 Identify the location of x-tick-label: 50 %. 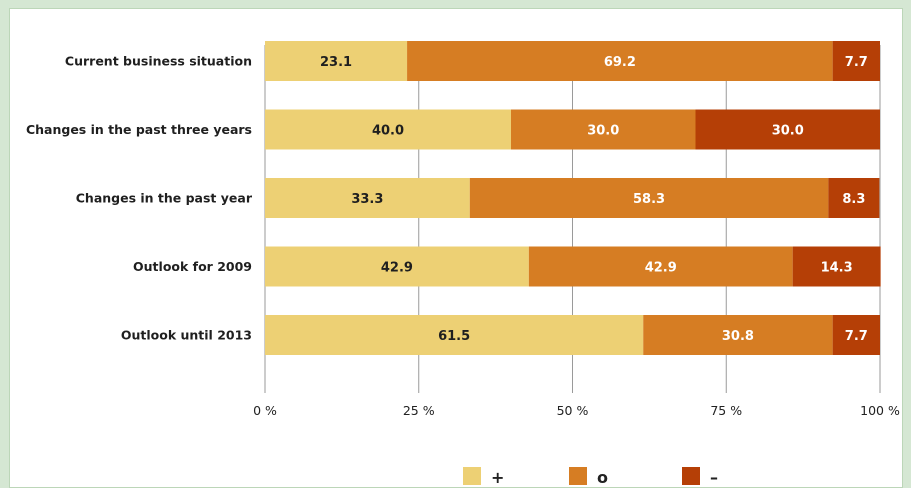
(573, 410).